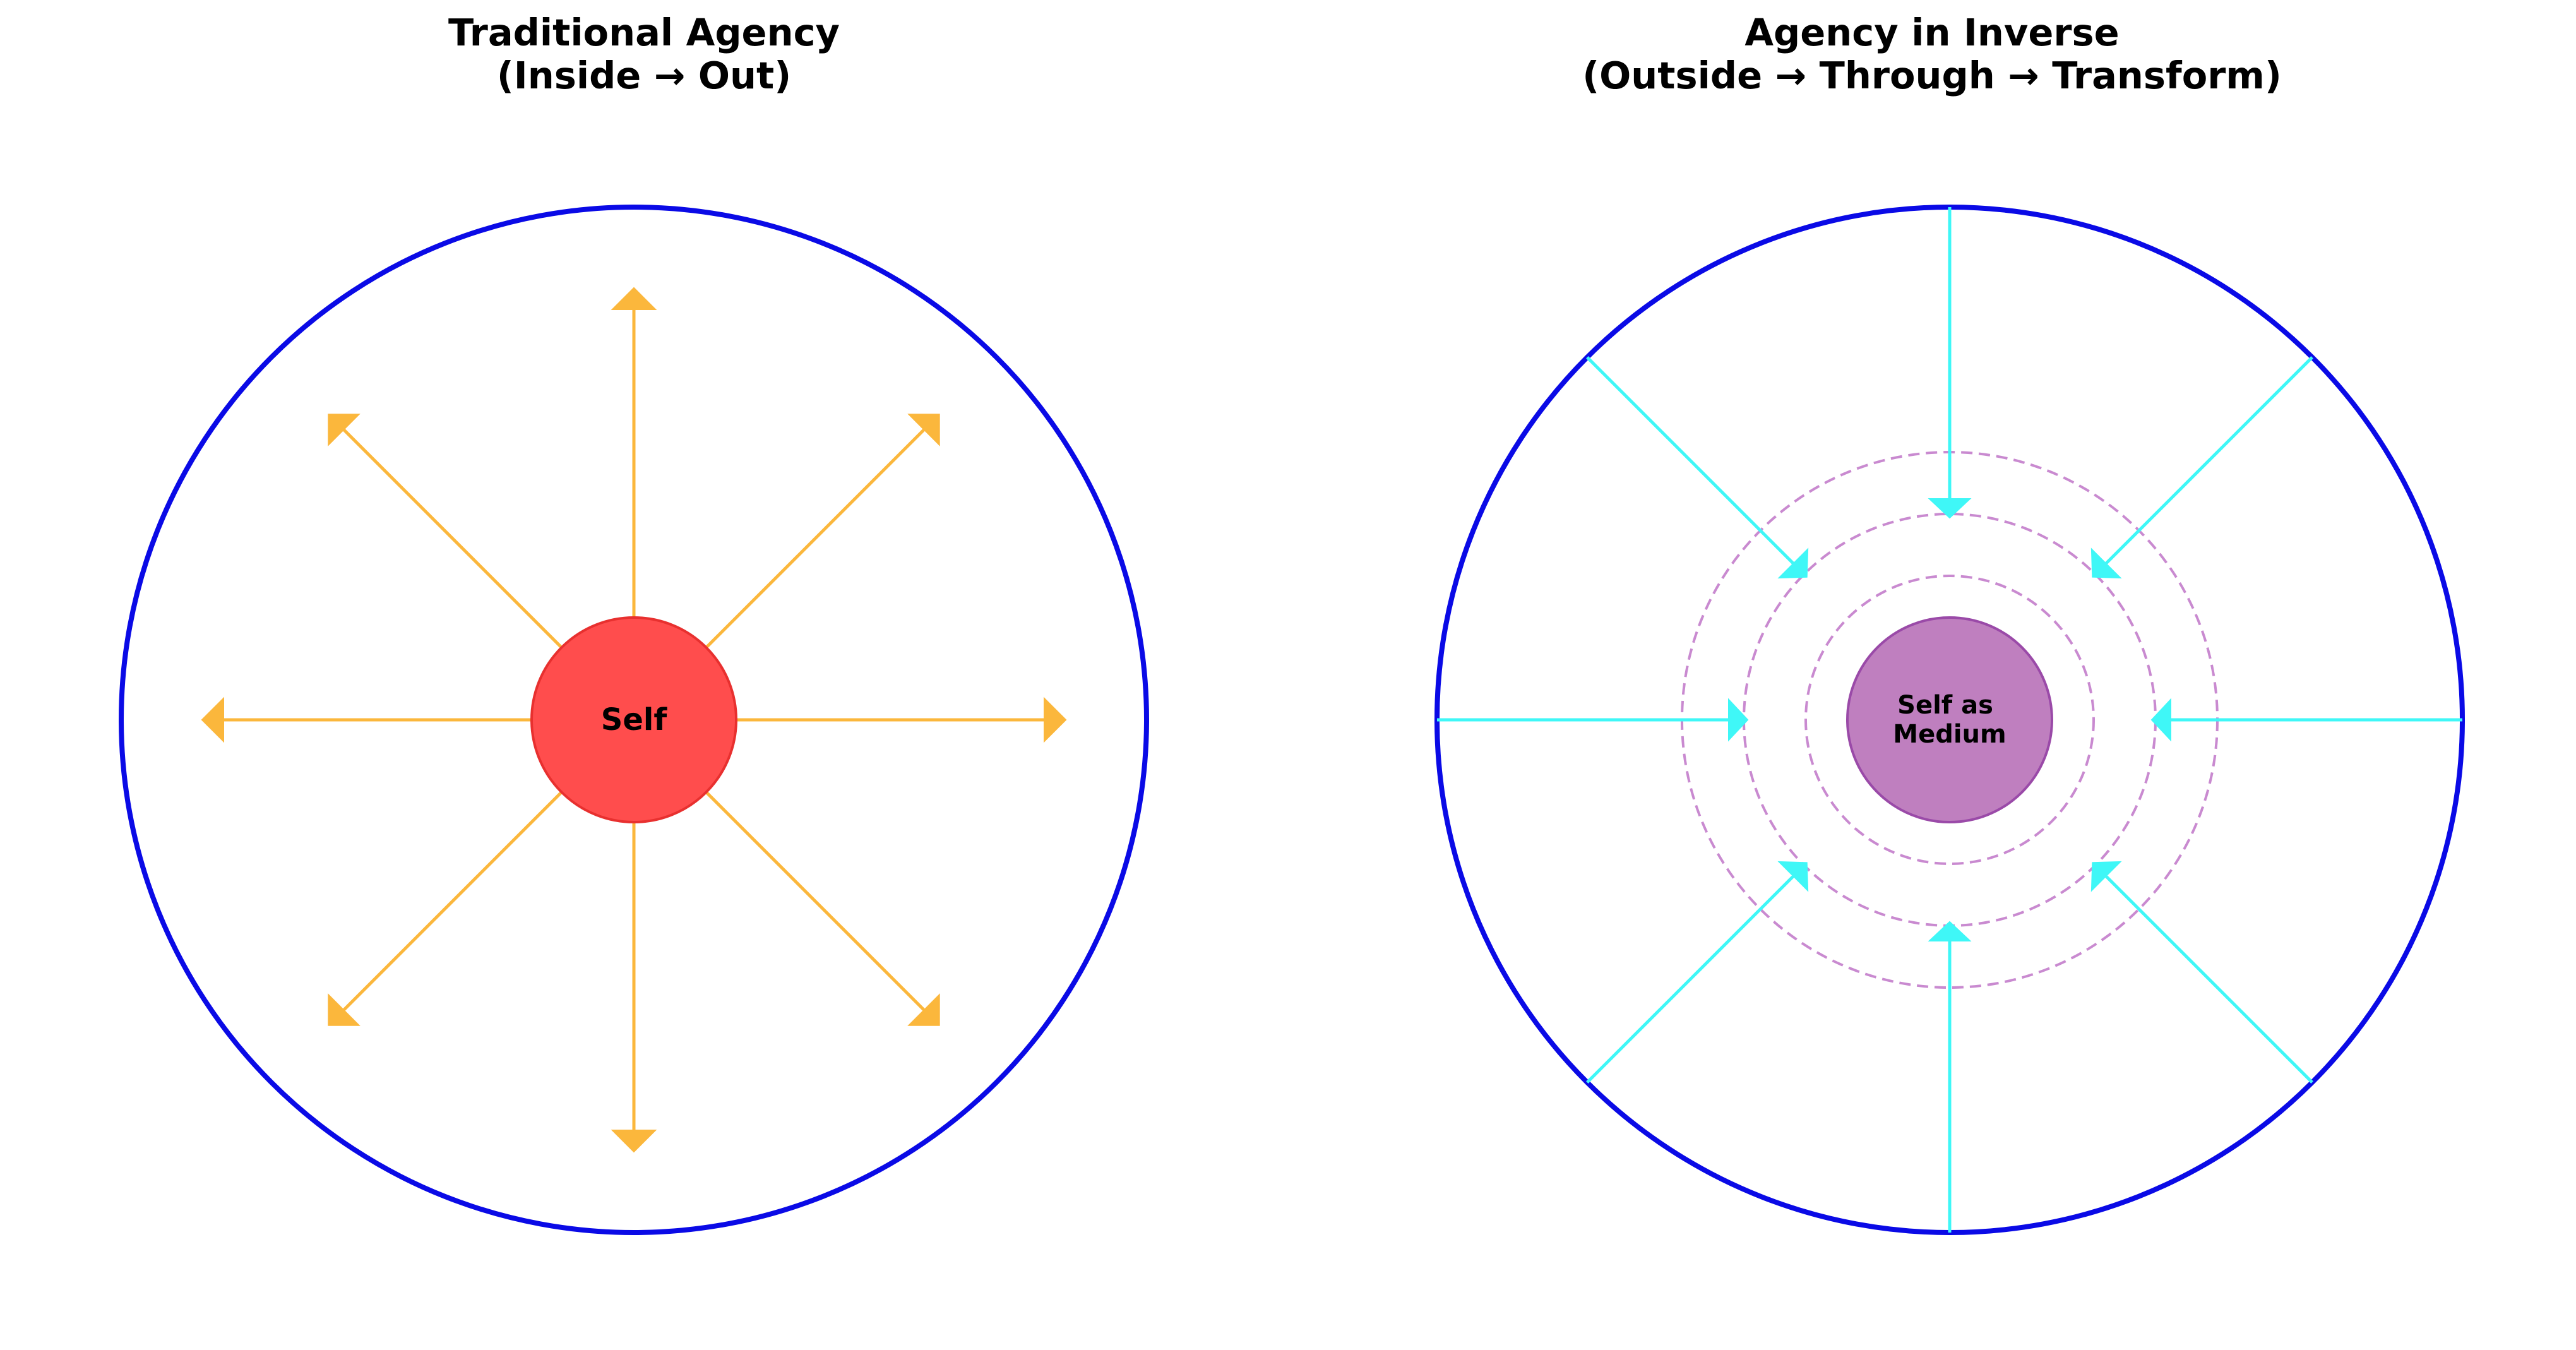 This screenshot has width=2576, height=1350. Describe the element at coordinates (1949, 734) in the screenshot. I see `self-as-medium-label-line2: Medium` at that location.